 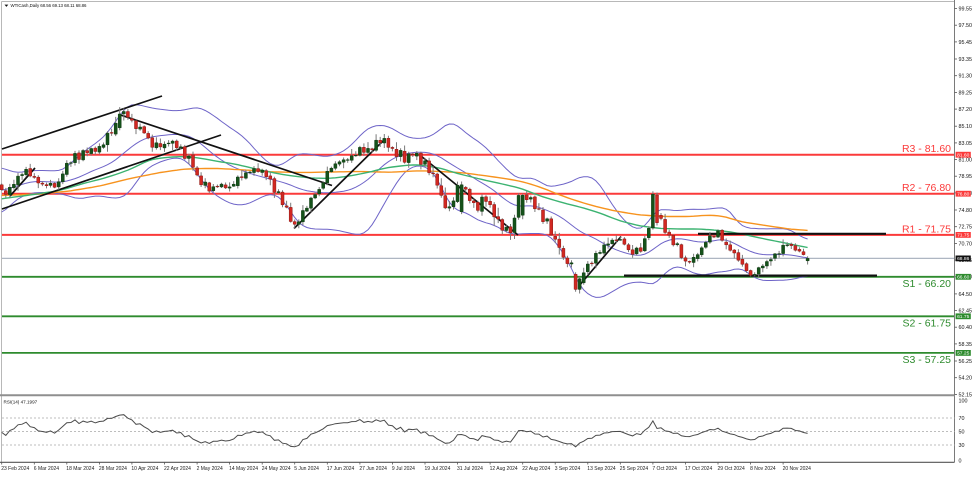 What do you see at coordinates (927, 360) in the screenshot?
I see `svg-text: S3 - 57.25` at bounding box center [927, 360].